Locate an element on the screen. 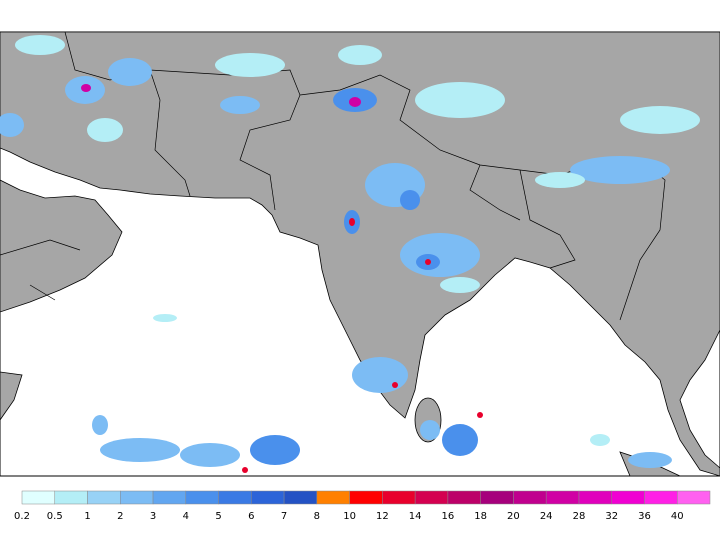 The height and width of the screenshot is (544, 720). colorbar-label: 8 is located at coordinates (317, 516).